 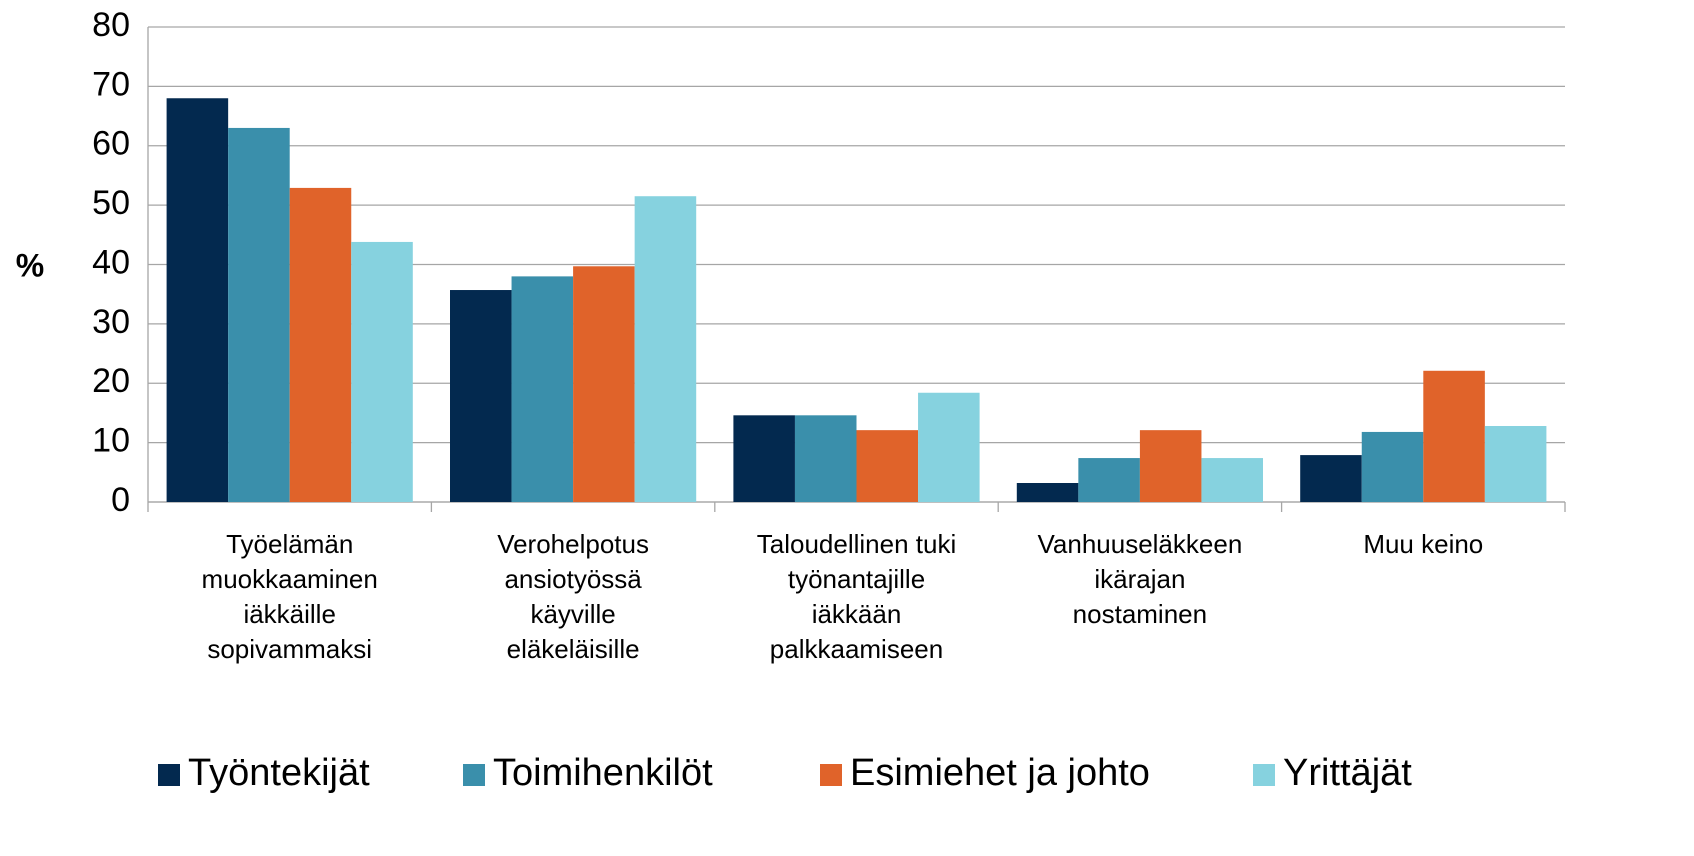 I want to click on legend-label: Esimiehet ja johto, so click(x=1000, y=773).